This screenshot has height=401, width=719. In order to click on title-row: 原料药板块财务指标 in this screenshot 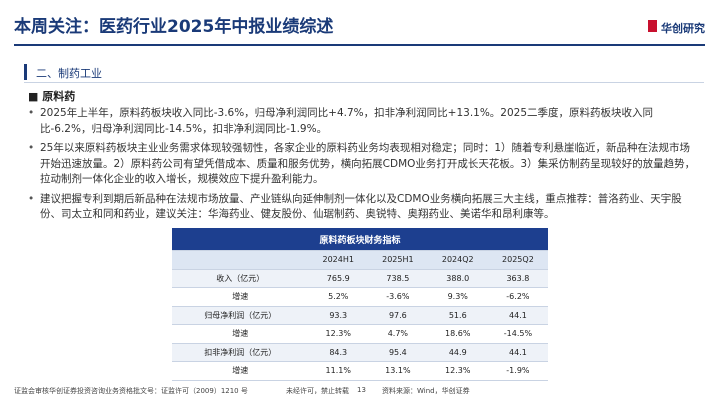, I will do `click(360, 239)`.